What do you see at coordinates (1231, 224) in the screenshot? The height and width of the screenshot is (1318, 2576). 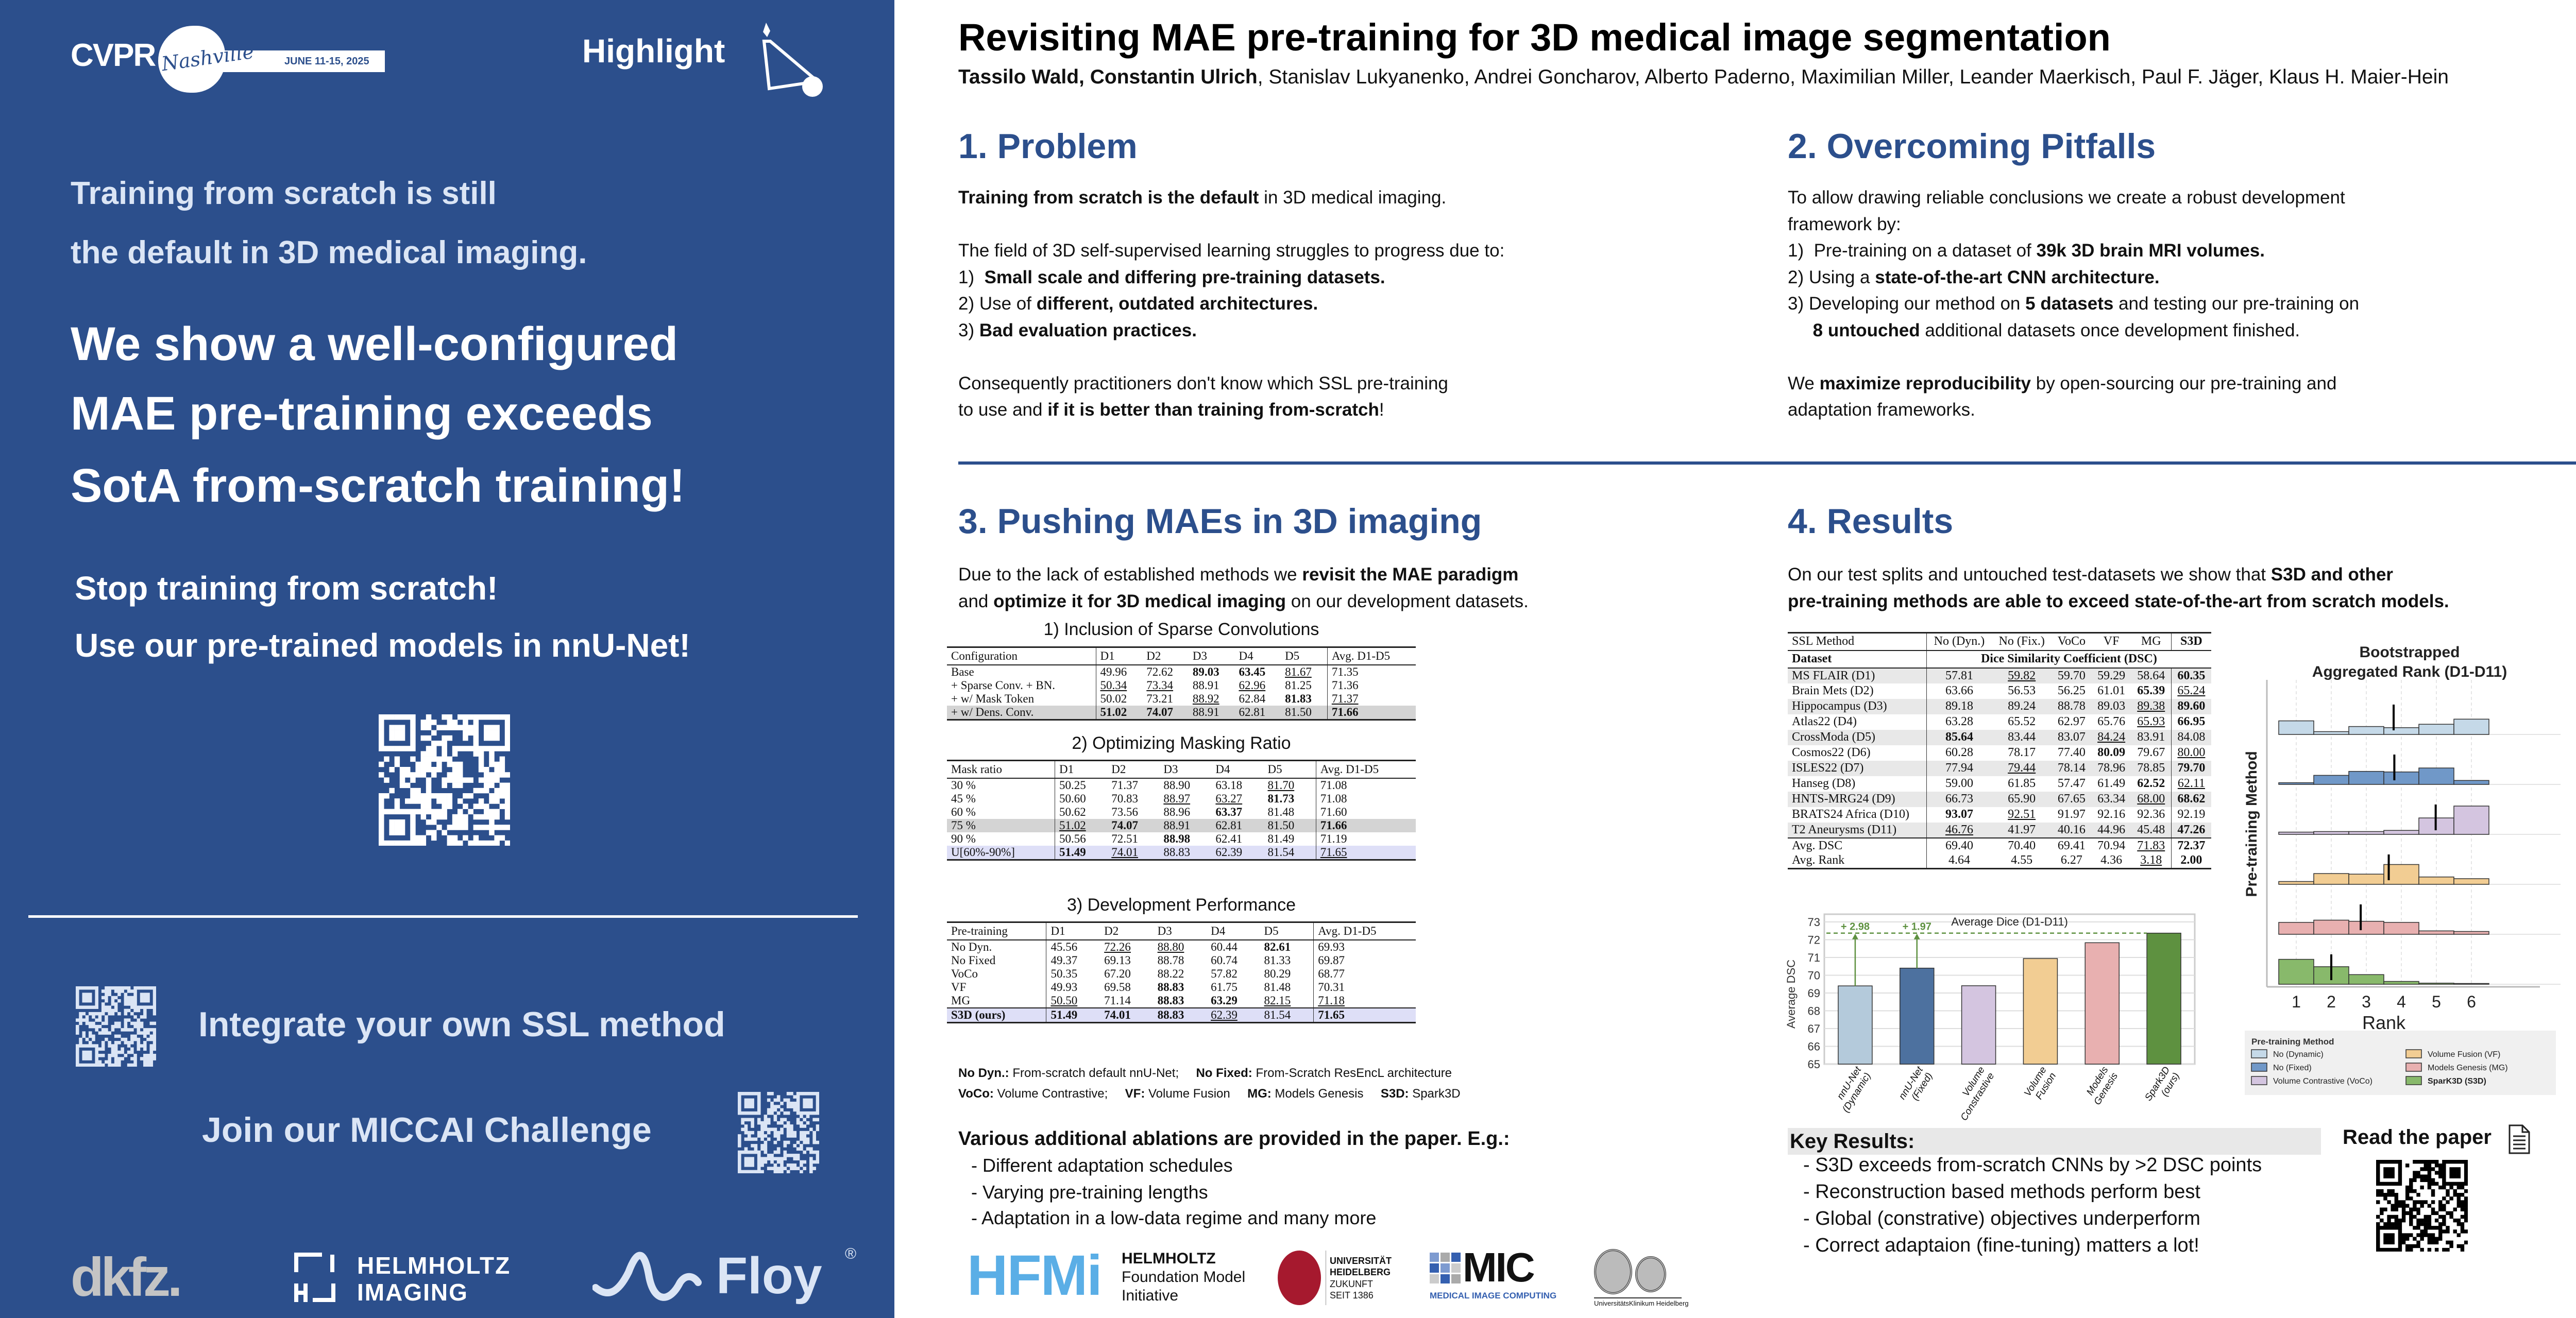 I see `text-line` at bounding box center [1231, 224].